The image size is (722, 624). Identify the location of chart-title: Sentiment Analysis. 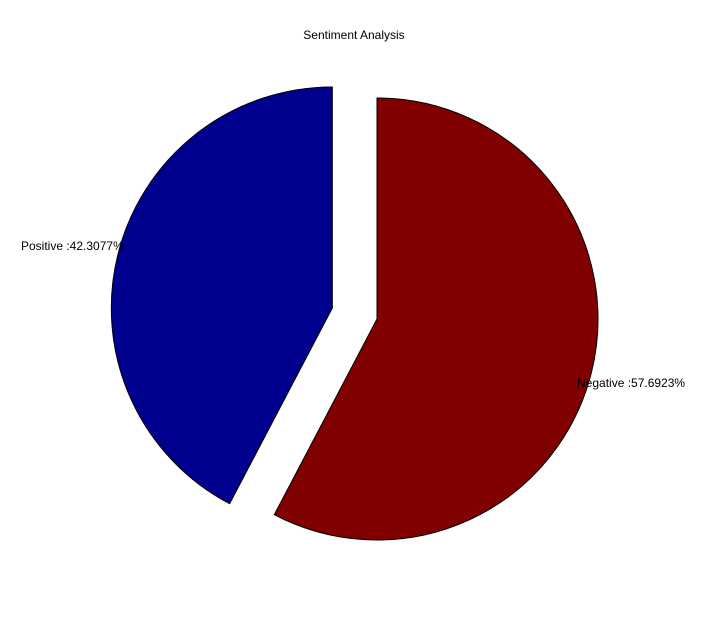
(353, 35).